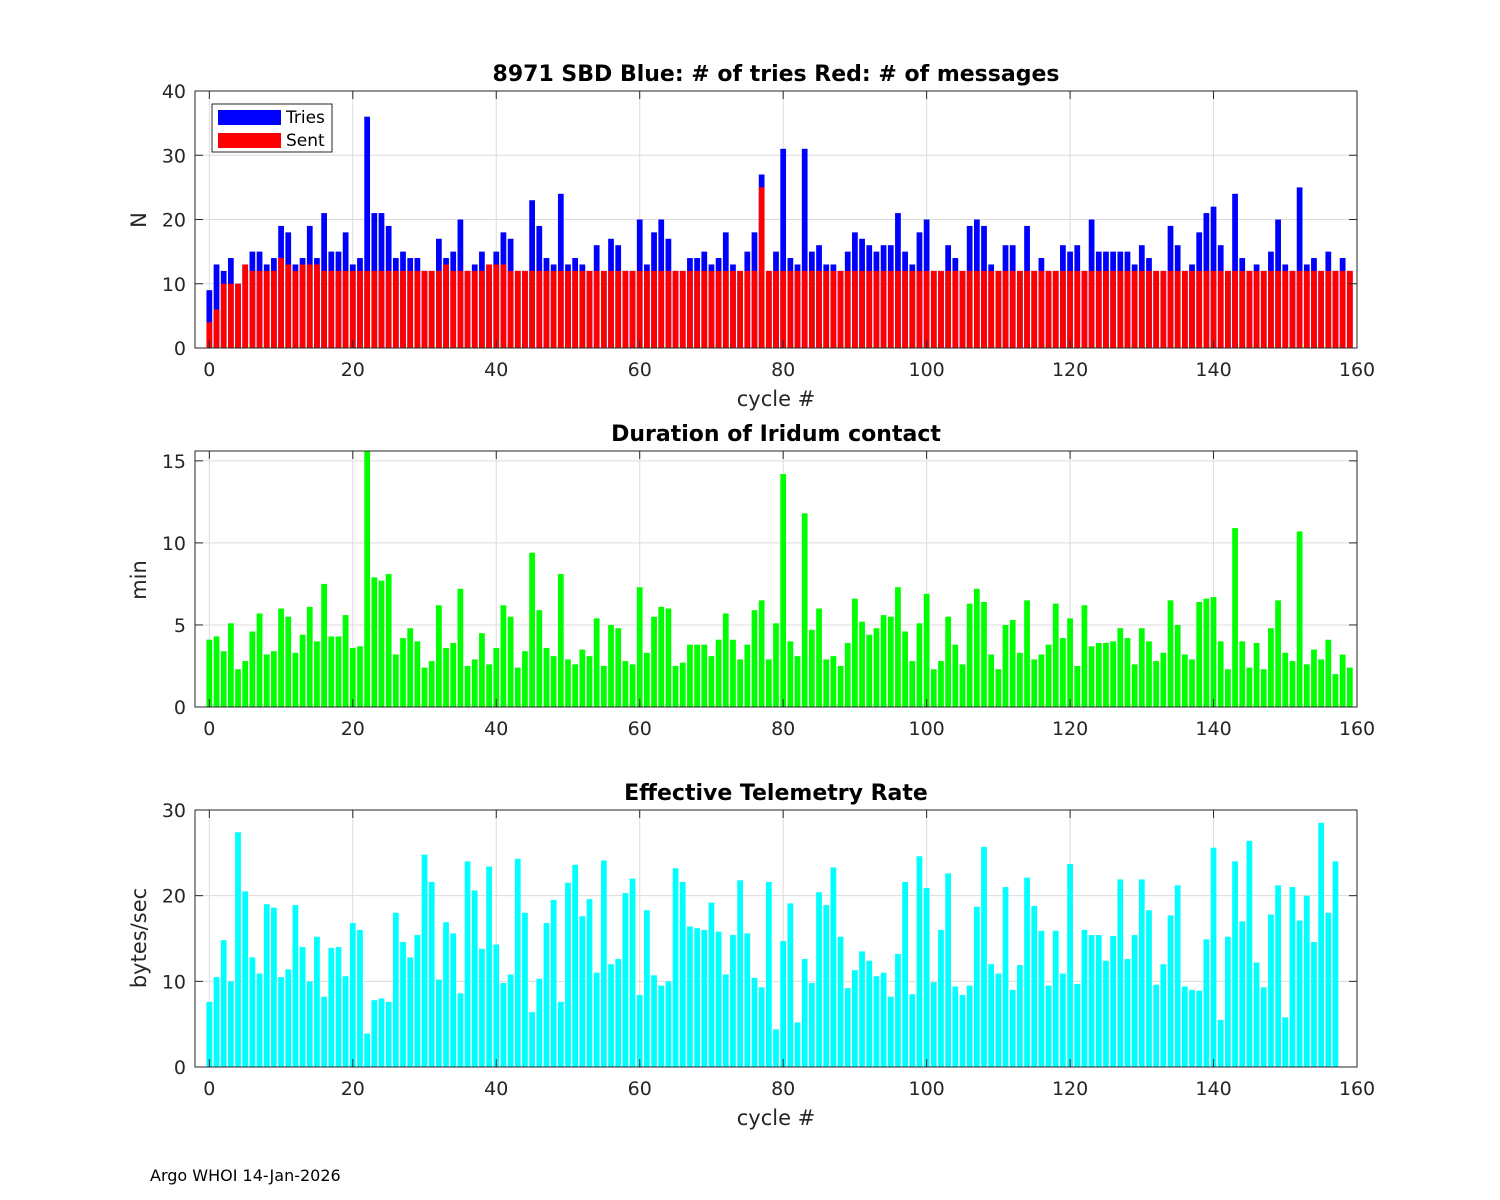 This screenshot has width=1500, height=1200. I want to click on y-axis-label: bytes/sec, so click(139, 938).